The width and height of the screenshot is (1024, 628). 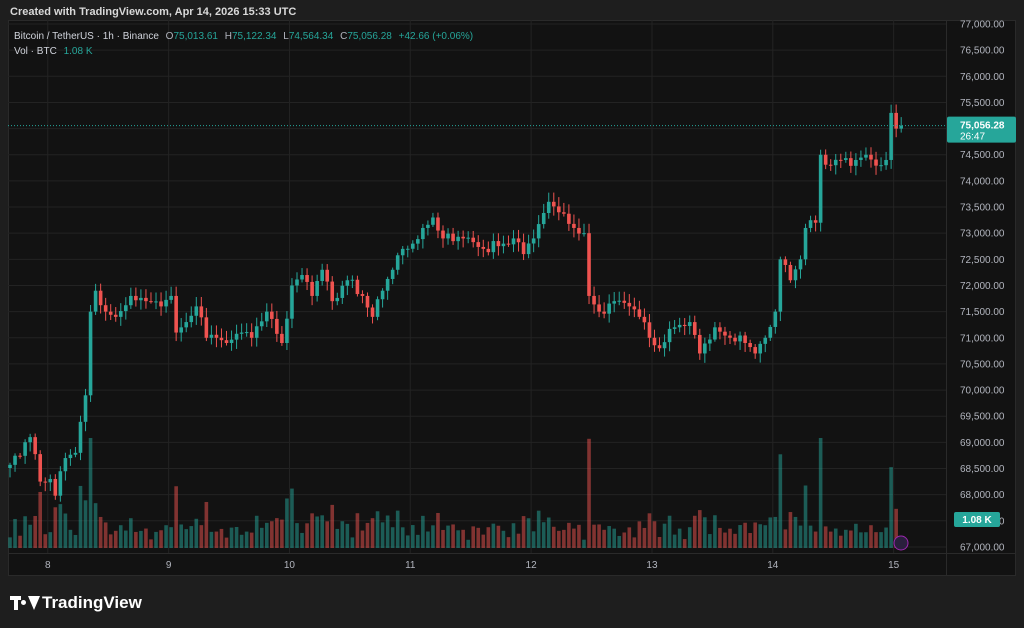 What do you see at coordinates (773, 565) in the screenshot?
I see `x-tick-label: 14` at bounding box center [773, 565].